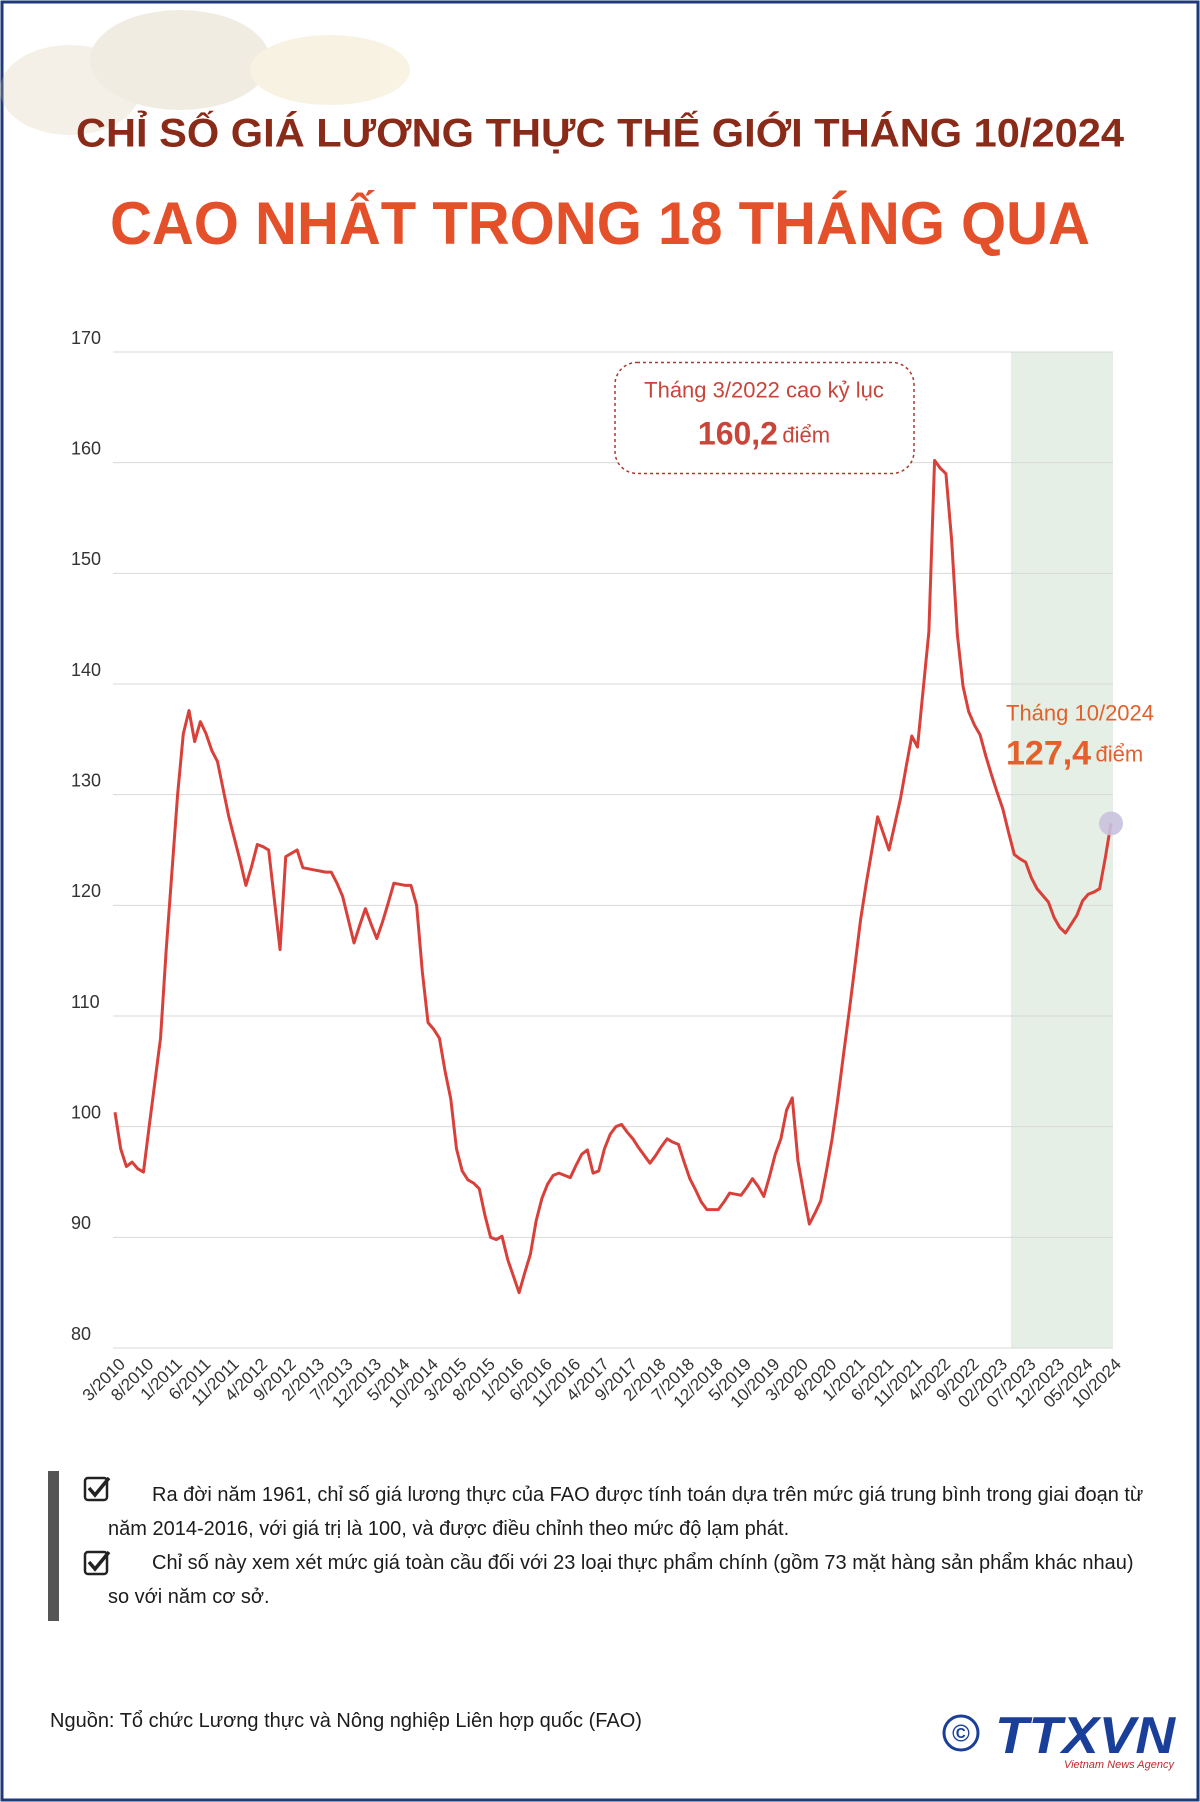 This screenshot has width=1200, height=1802. What do you see at coordinates (53, 1546) in the screenshot?
I see `notes-bar` at bounding box center [53, 1546].